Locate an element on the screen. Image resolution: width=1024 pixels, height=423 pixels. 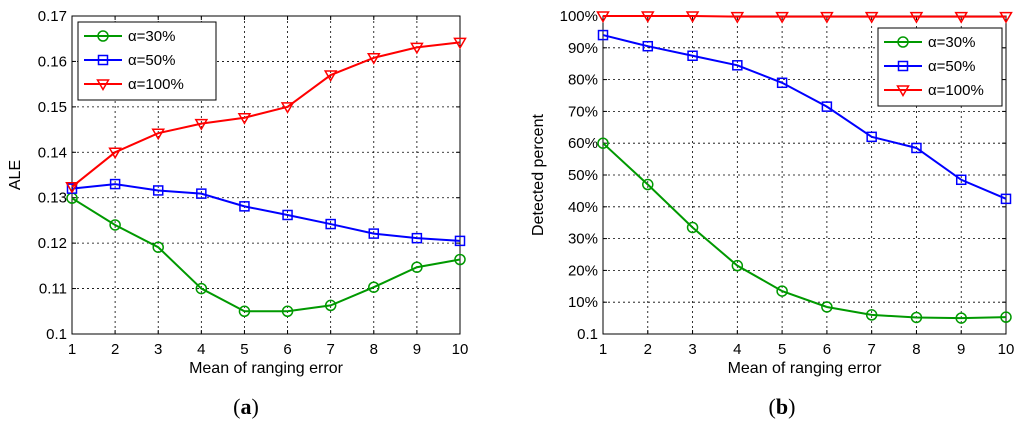
x-axis-label: Mean of ranging error is located at coordinates (266, 368).